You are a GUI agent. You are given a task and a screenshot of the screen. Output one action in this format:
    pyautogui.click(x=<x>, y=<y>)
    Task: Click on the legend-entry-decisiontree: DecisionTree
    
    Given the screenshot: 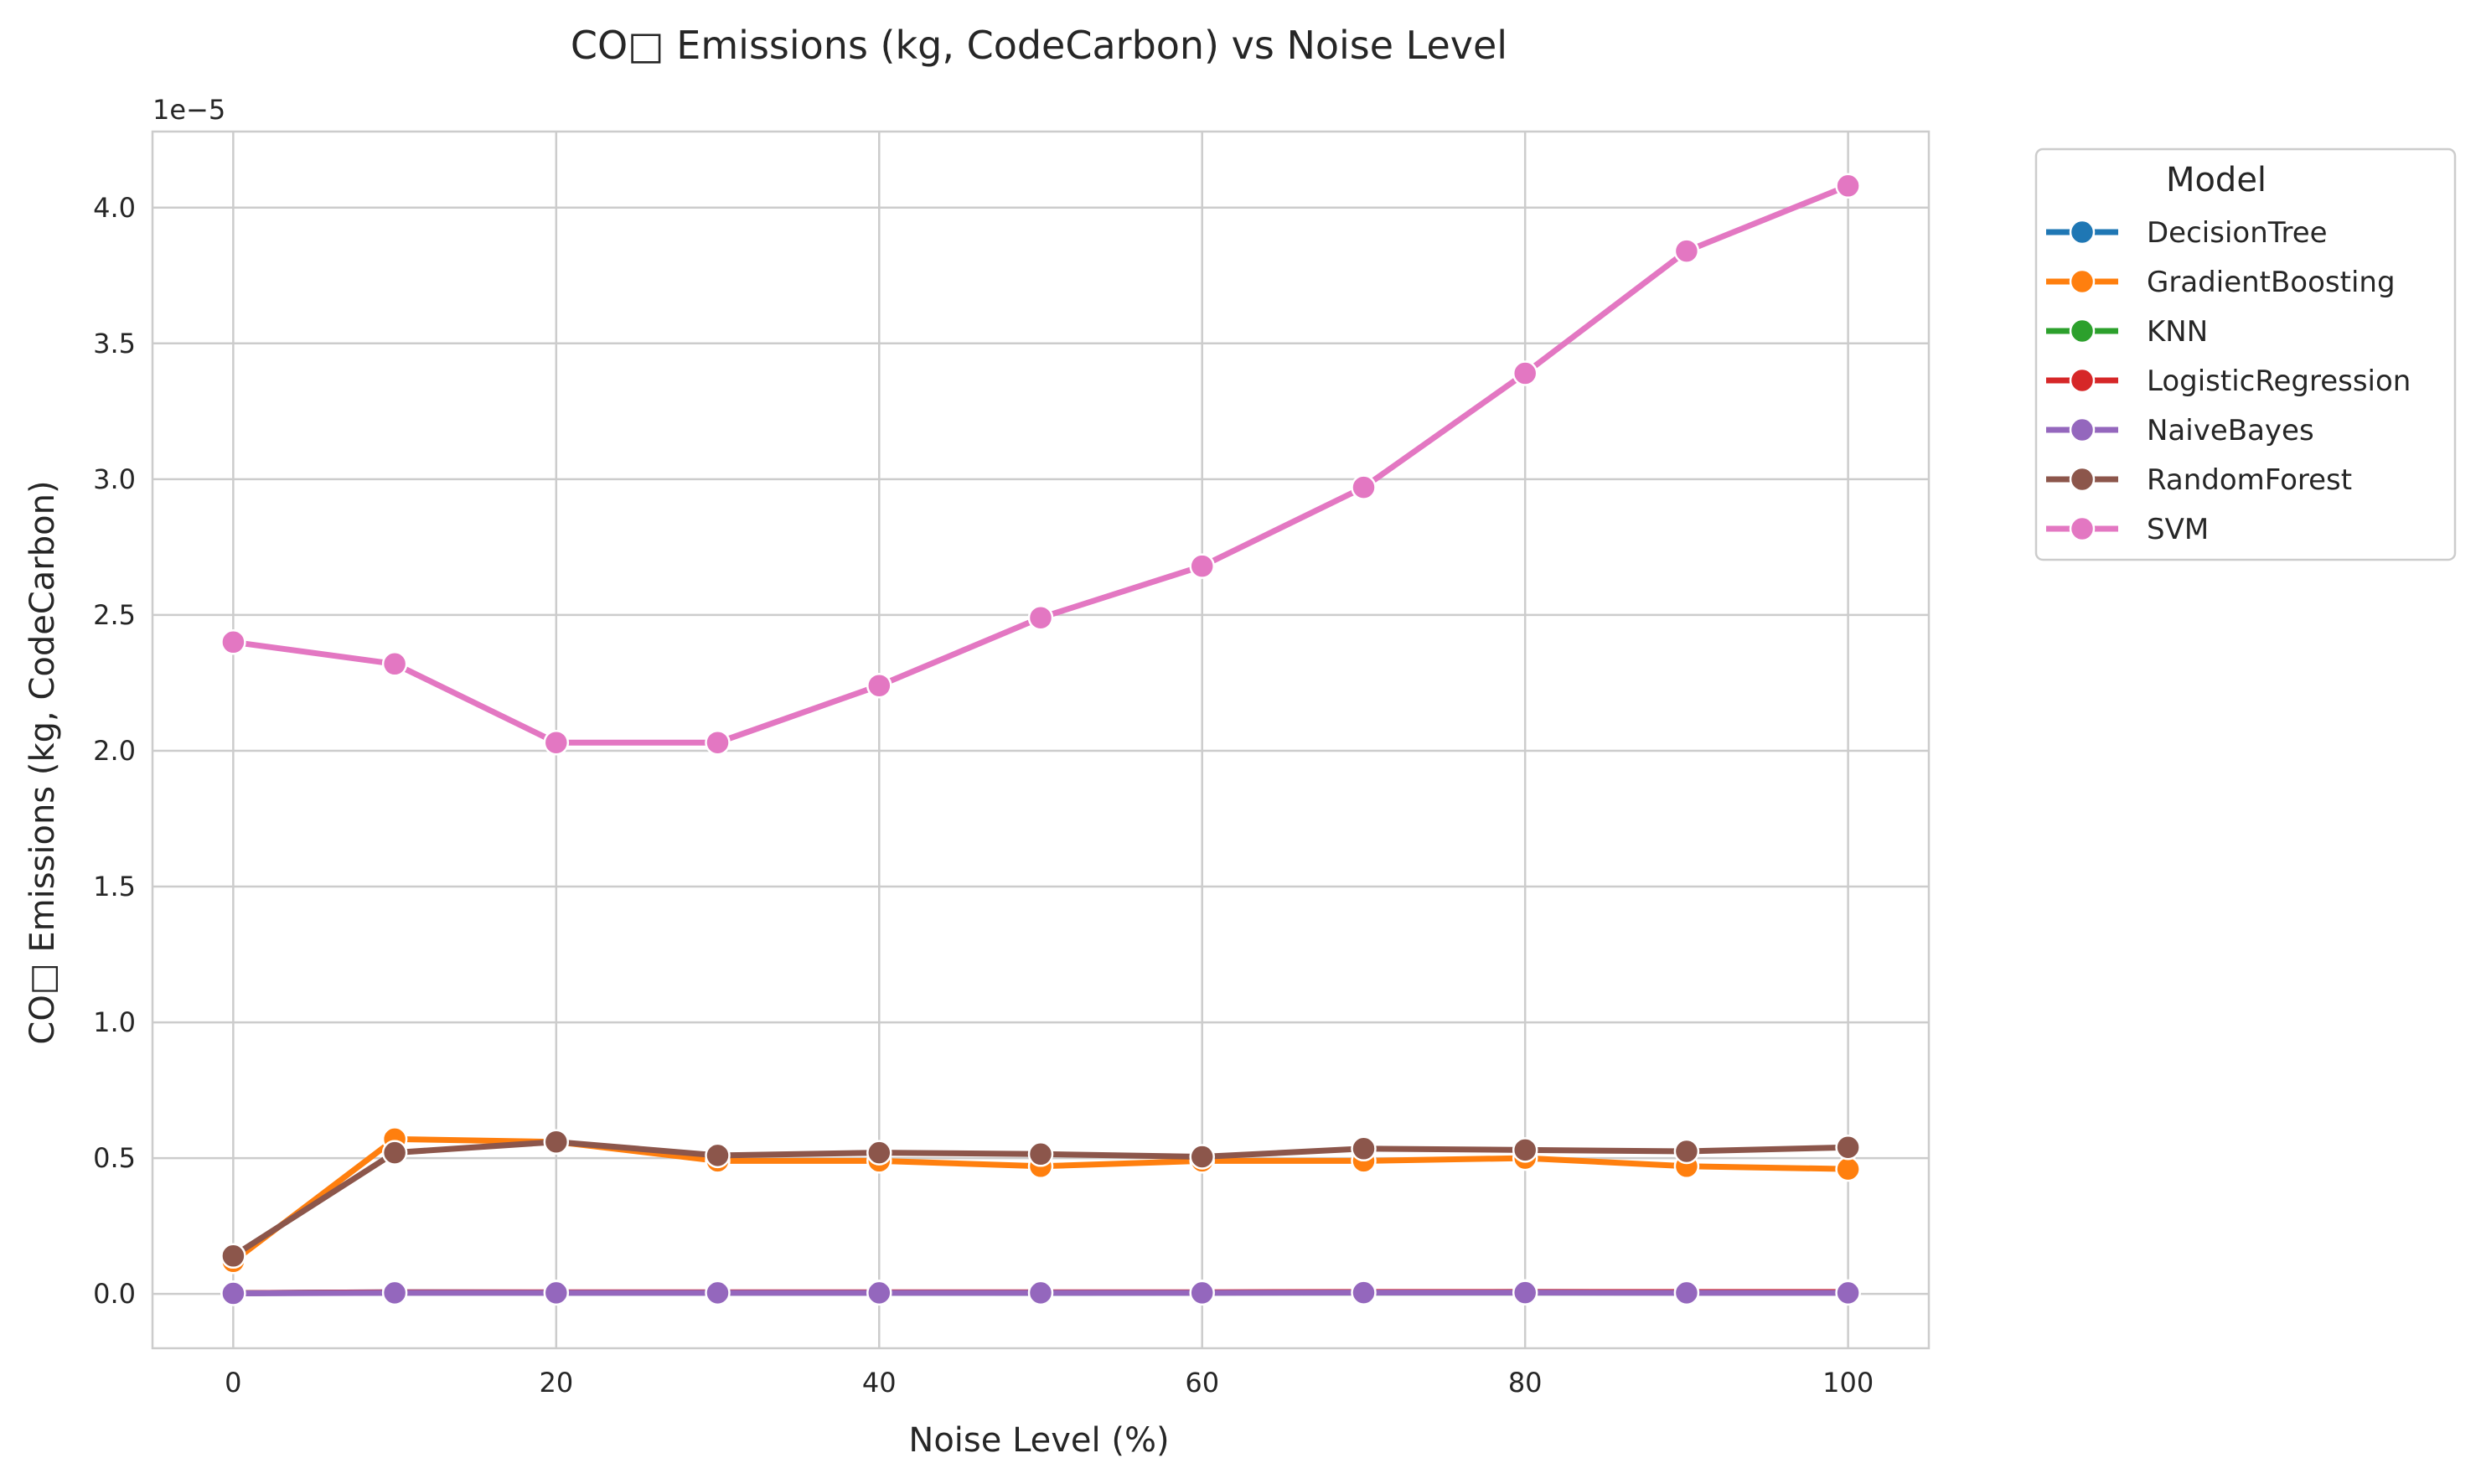 What is the action you would take?
    pyautogui.click(x=2187, y=233)
    